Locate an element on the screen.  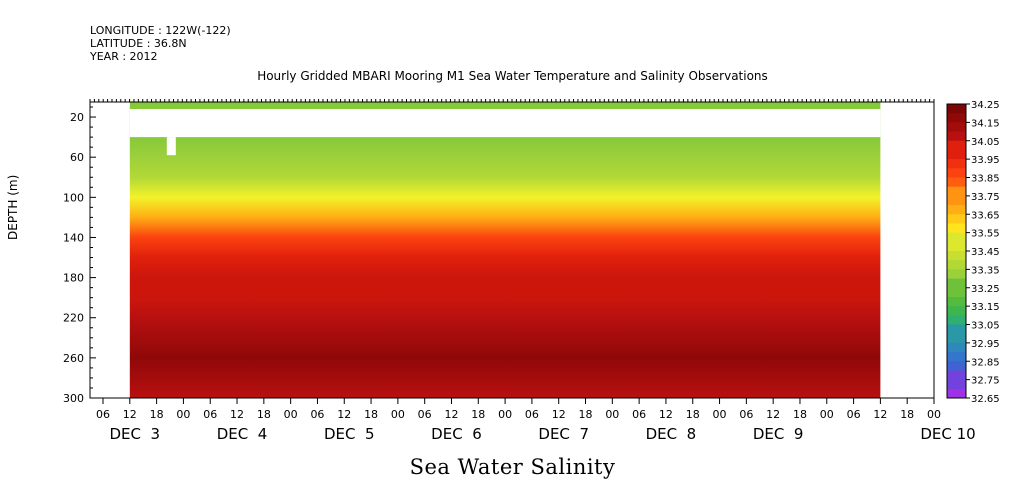
y-axis-label: DEPTH (m) is located at coordinates (13, 207).